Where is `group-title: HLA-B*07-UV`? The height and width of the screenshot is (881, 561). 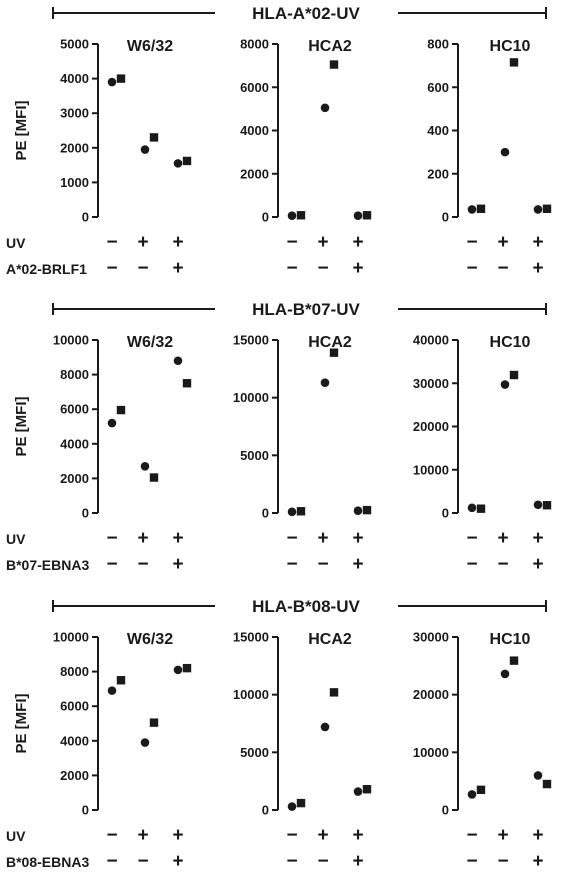
group-title: HLA-B*07-UV is located at coordinates (306, 309).